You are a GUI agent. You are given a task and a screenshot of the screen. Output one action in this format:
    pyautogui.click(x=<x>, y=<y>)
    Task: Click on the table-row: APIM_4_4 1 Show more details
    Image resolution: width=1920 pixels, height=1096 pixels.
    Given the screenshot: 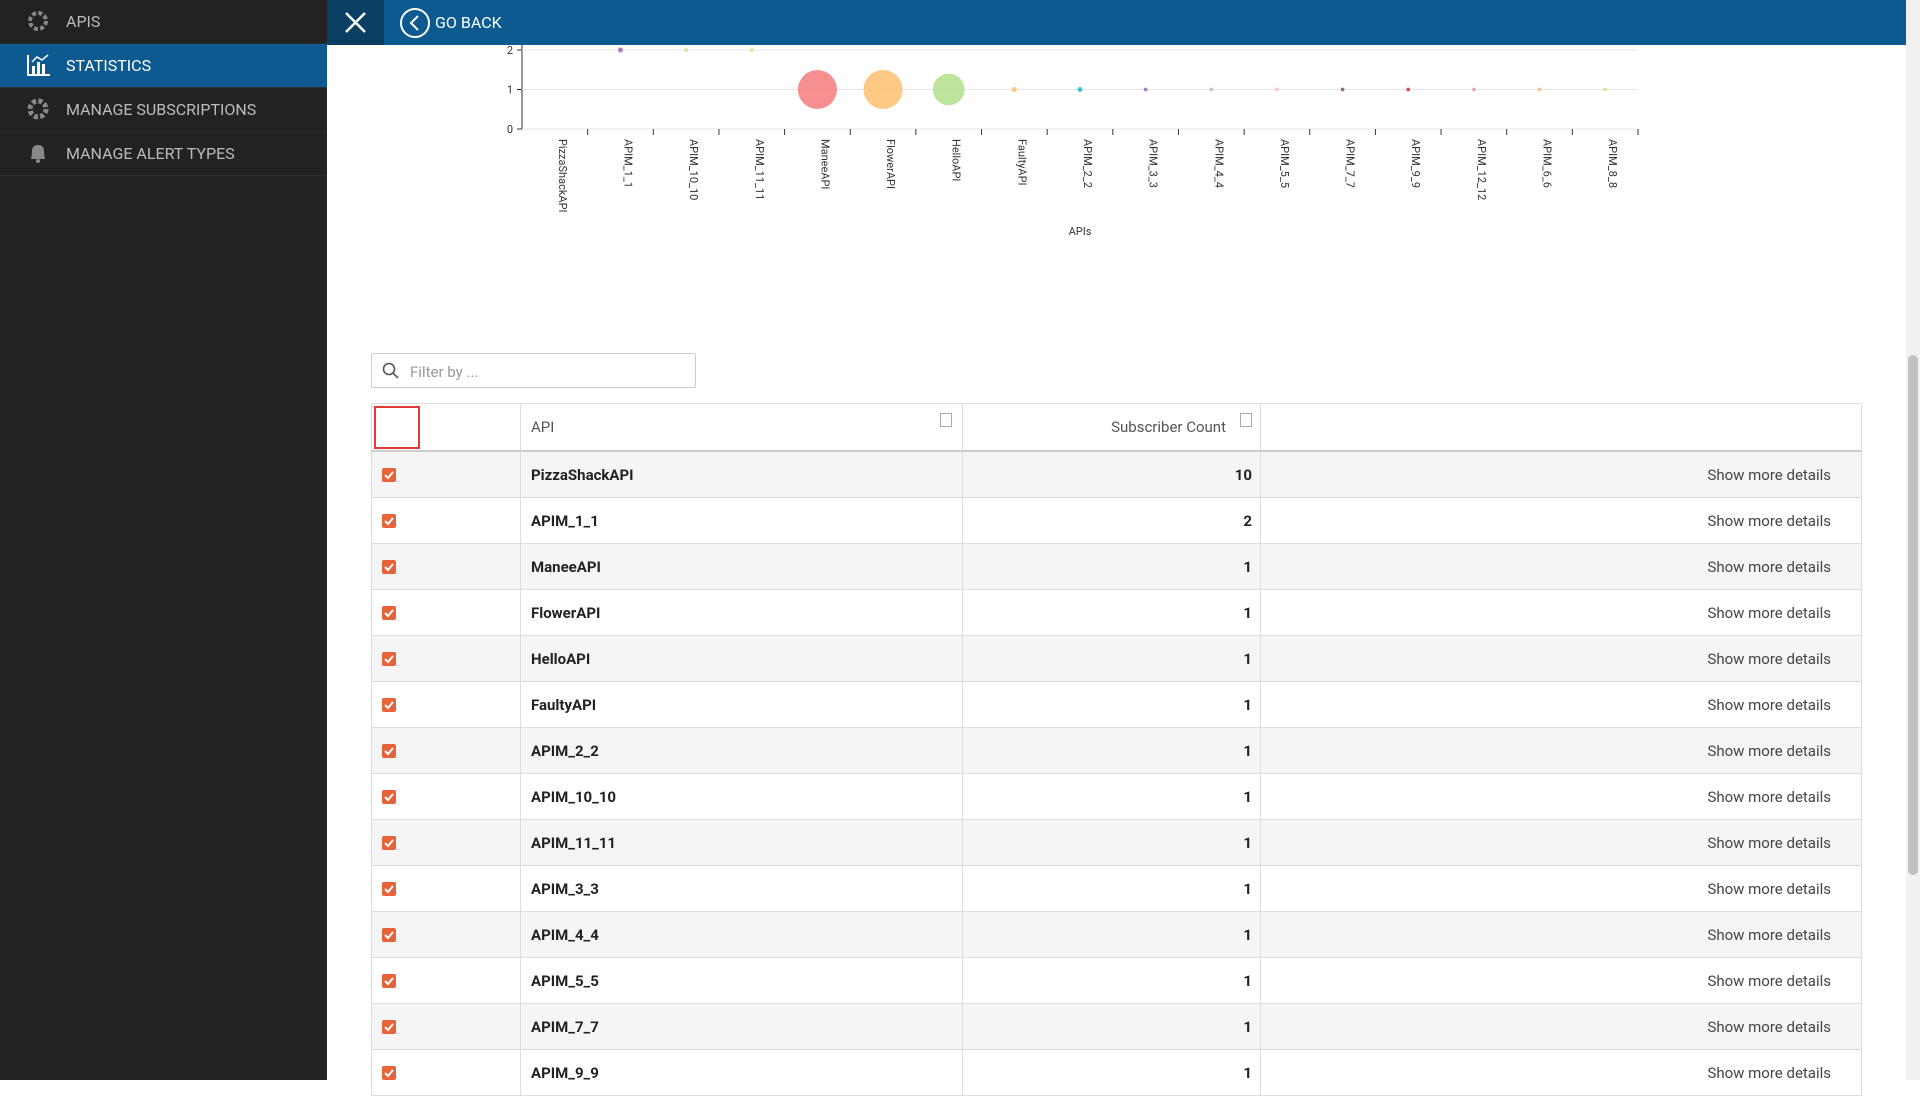 What is the action you would take?
    pyautogui.click(x=1116, y=935)
    